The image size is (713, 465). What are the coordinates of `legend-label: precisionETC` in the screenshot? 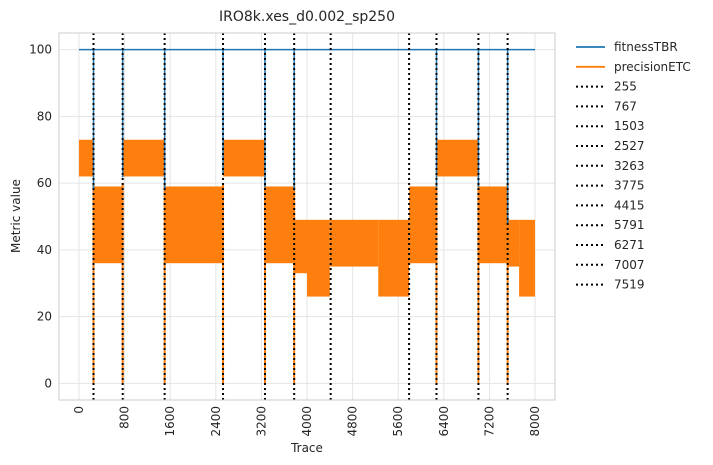 It's located at (652, 67).